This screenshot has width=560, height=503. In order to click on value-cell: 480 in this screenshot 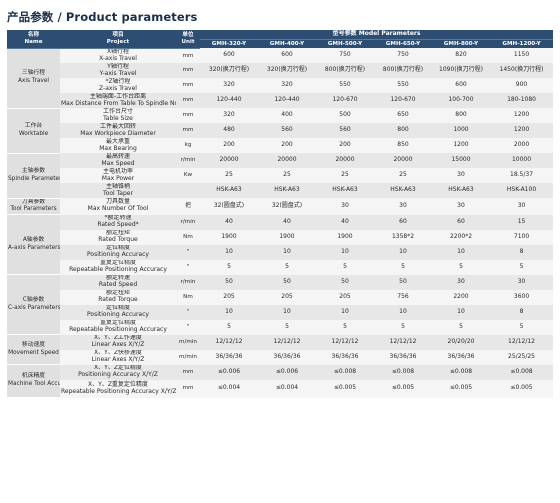, I will do `click(229, 130)`.